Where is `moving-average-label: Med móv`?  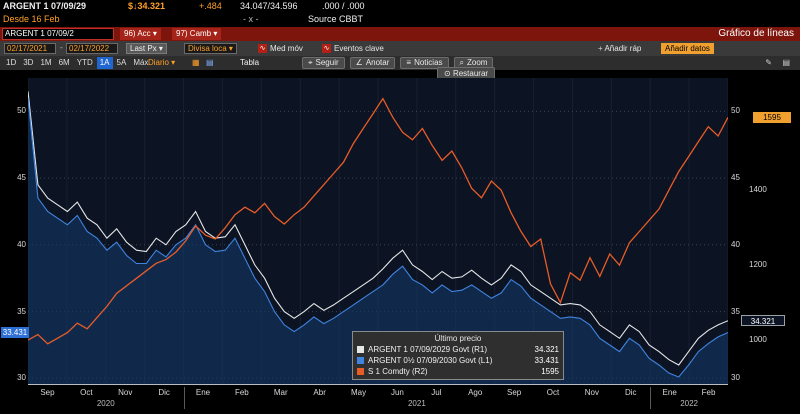
moving-average-label: Med móv is located at coordinates (286, 48).